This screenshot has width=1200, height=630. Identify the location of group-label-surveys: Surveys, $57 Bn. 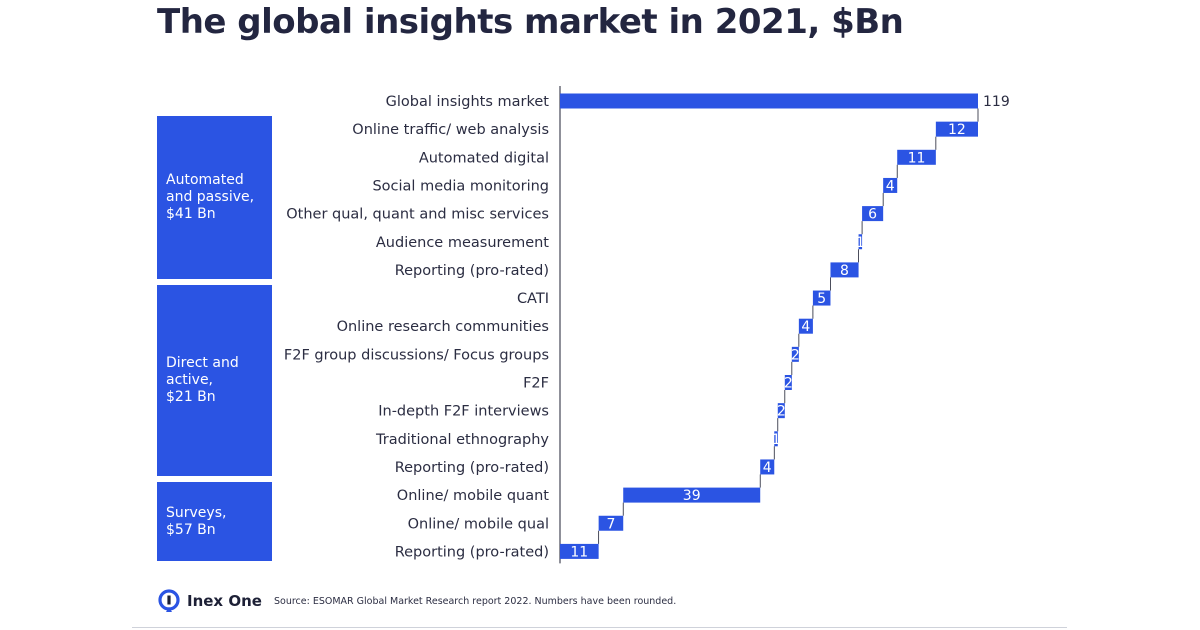
(196, 521).